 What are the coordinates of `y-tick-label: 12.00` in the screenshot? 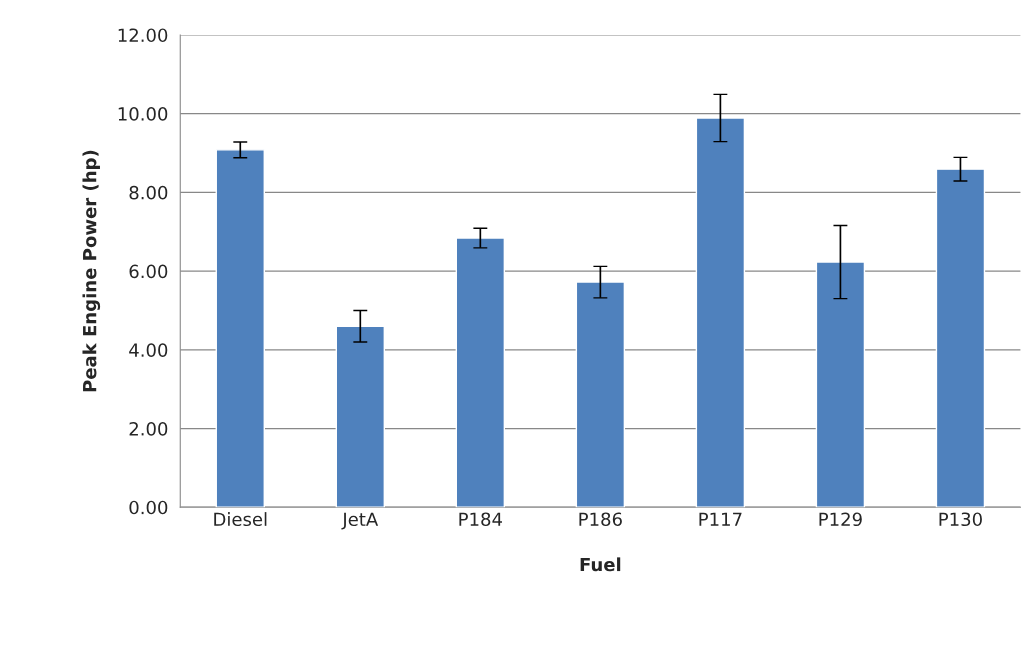 It's located at (143, 35).